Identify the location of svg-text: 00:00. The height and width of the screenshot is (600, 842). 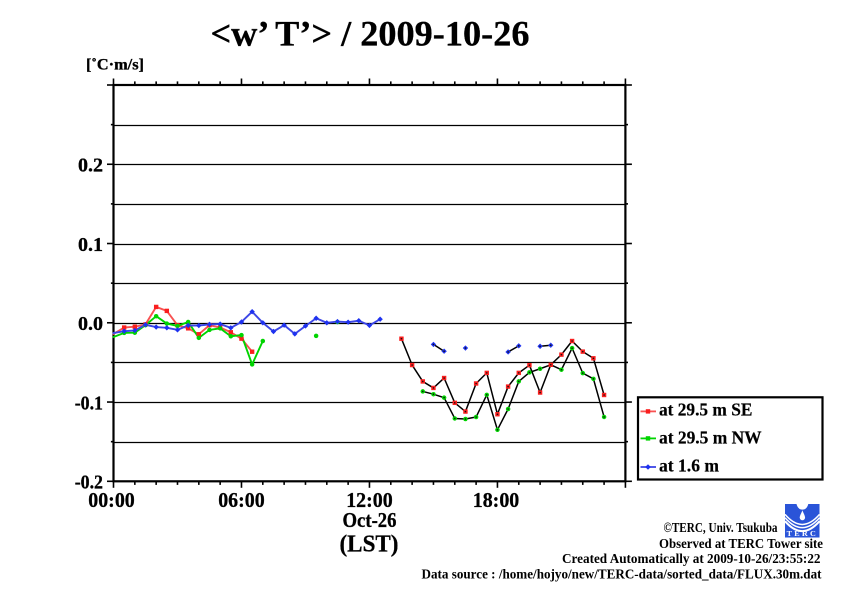
(111, 500).